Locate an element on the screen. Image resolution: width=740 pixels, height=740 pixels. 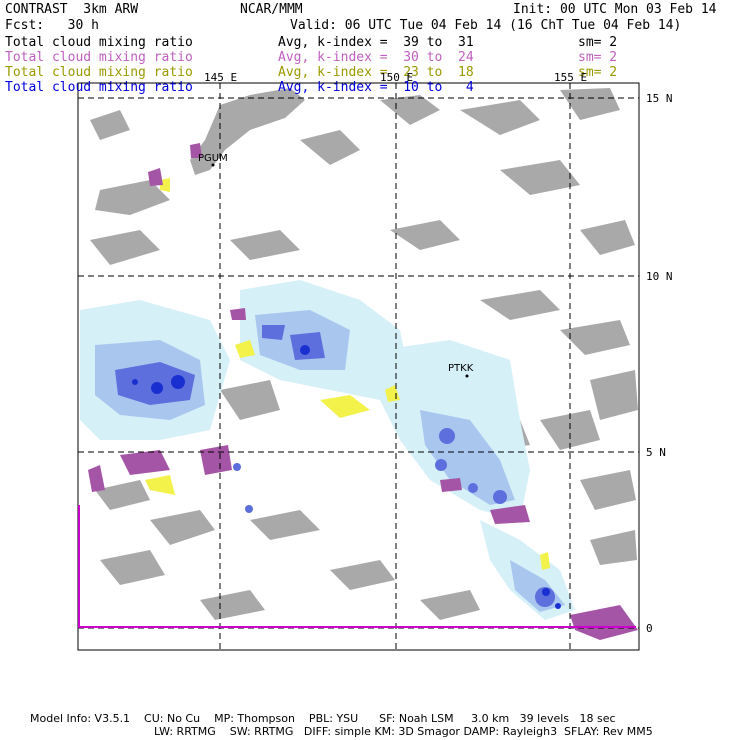
organization-label: NCAR/MMM is located at coordinates (271, 9).